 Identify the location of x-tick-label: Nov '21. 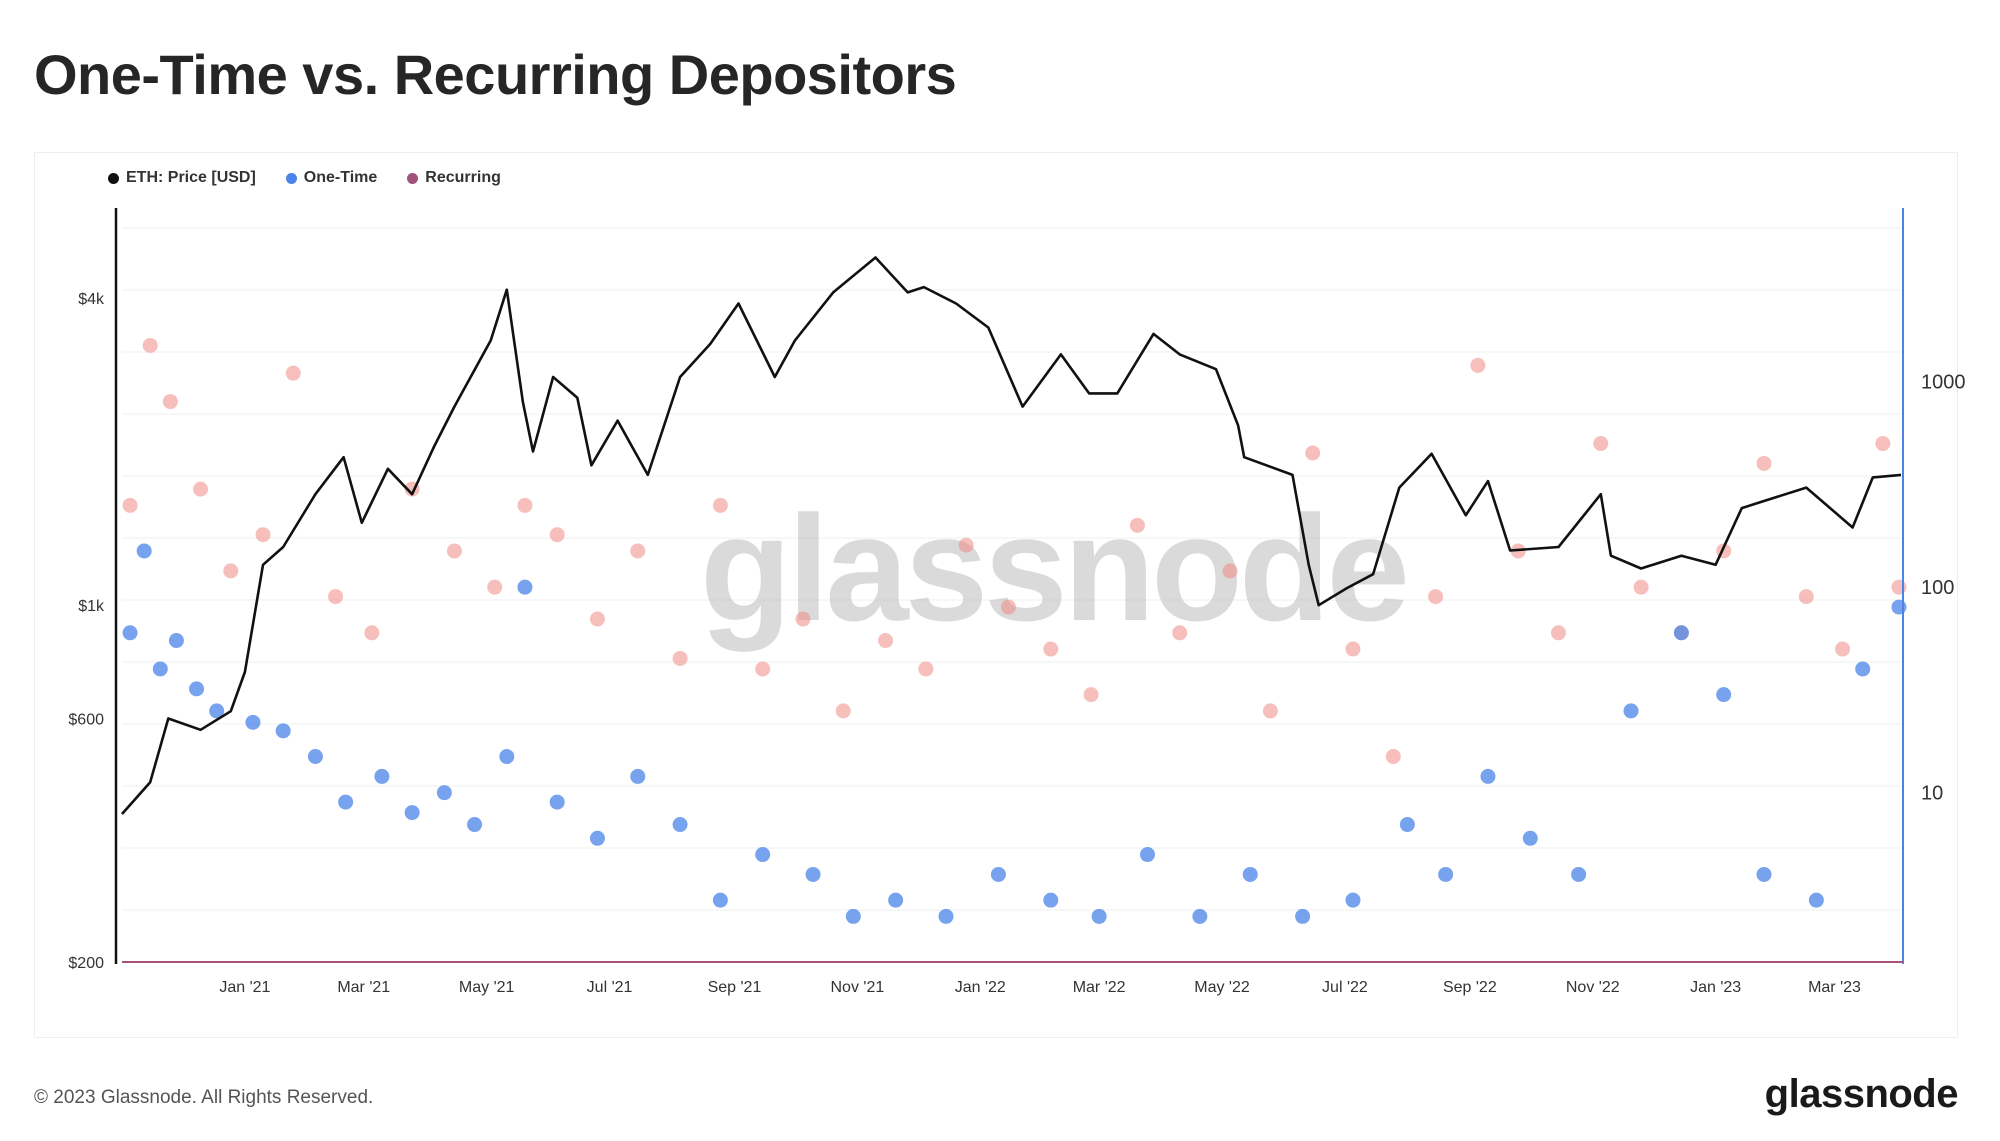
(857, 987).